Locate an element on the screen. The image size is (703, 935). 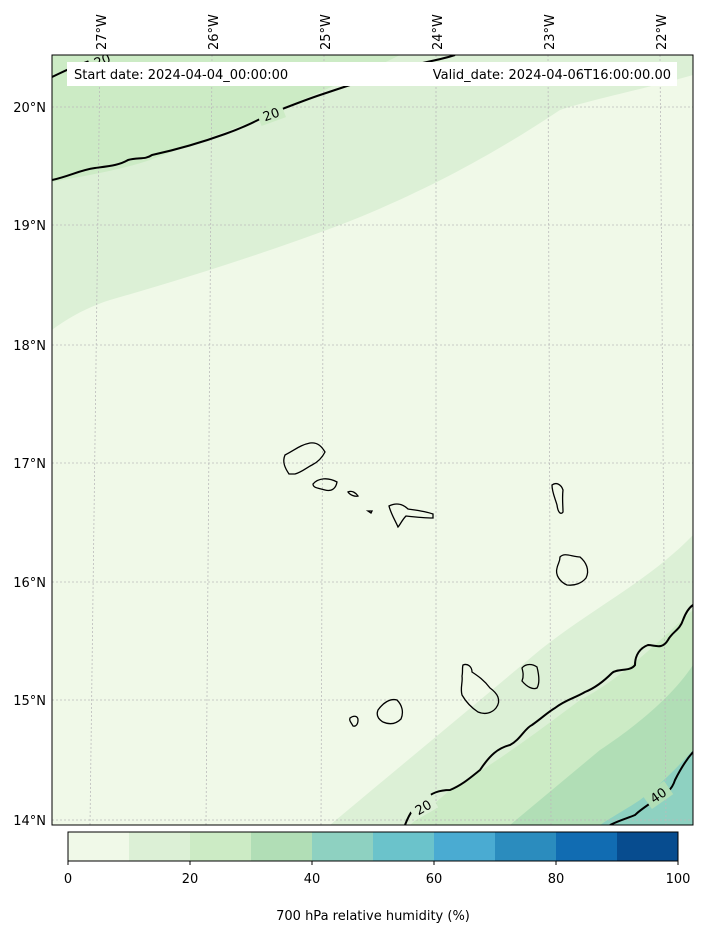
rh-band-40-50-southeast is located at coordinates (646, 787).